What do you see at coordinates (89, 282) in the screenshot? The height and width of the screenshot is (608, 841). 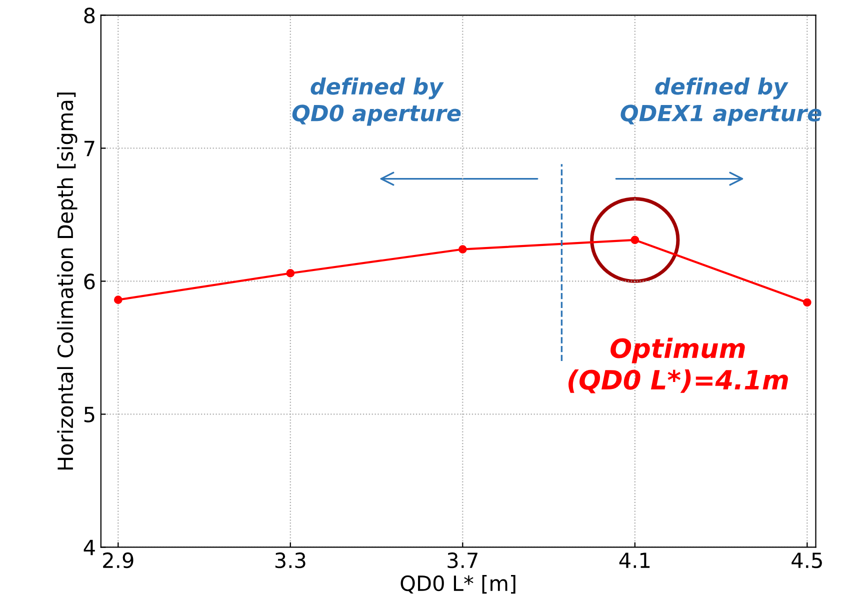 I see `y-tick-label: 6` at bounding box center [89, 282].